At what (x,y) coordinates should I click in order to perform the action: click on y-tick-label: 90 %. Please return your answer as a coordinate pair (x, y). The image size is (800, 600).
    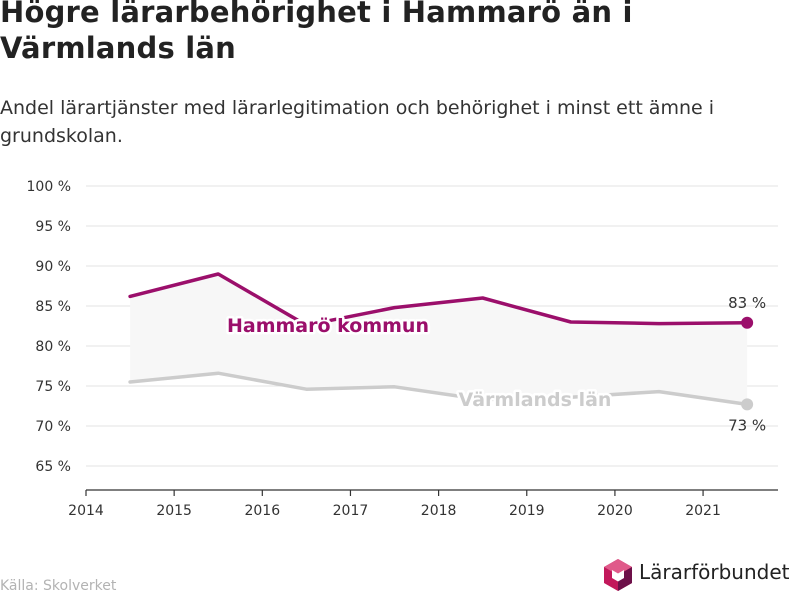
    Looking at the image, I should click on (53, 267).